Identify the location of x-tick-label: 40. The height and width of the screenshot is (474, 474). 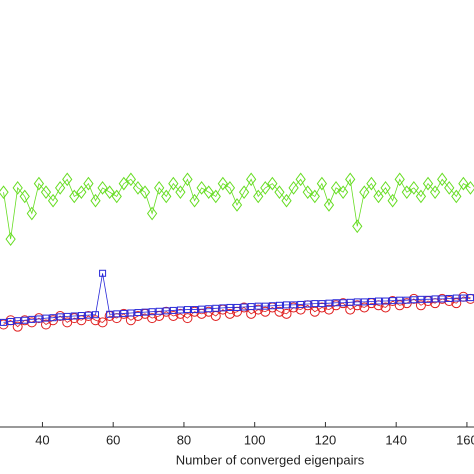
(42, 439).